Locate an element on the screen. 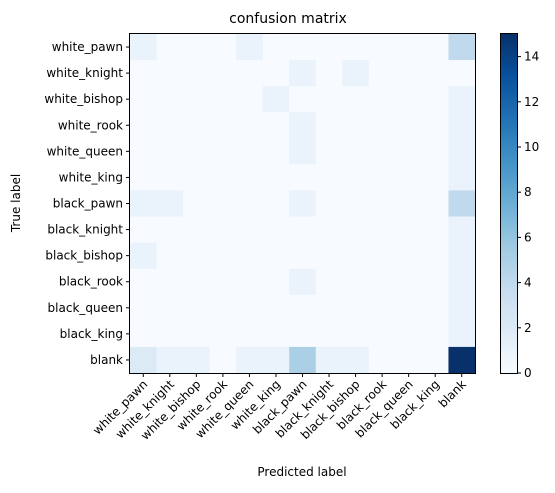 This screenshot has width=555, height=493. chart-title: confusion matrix is located at coordinates (288, 19).